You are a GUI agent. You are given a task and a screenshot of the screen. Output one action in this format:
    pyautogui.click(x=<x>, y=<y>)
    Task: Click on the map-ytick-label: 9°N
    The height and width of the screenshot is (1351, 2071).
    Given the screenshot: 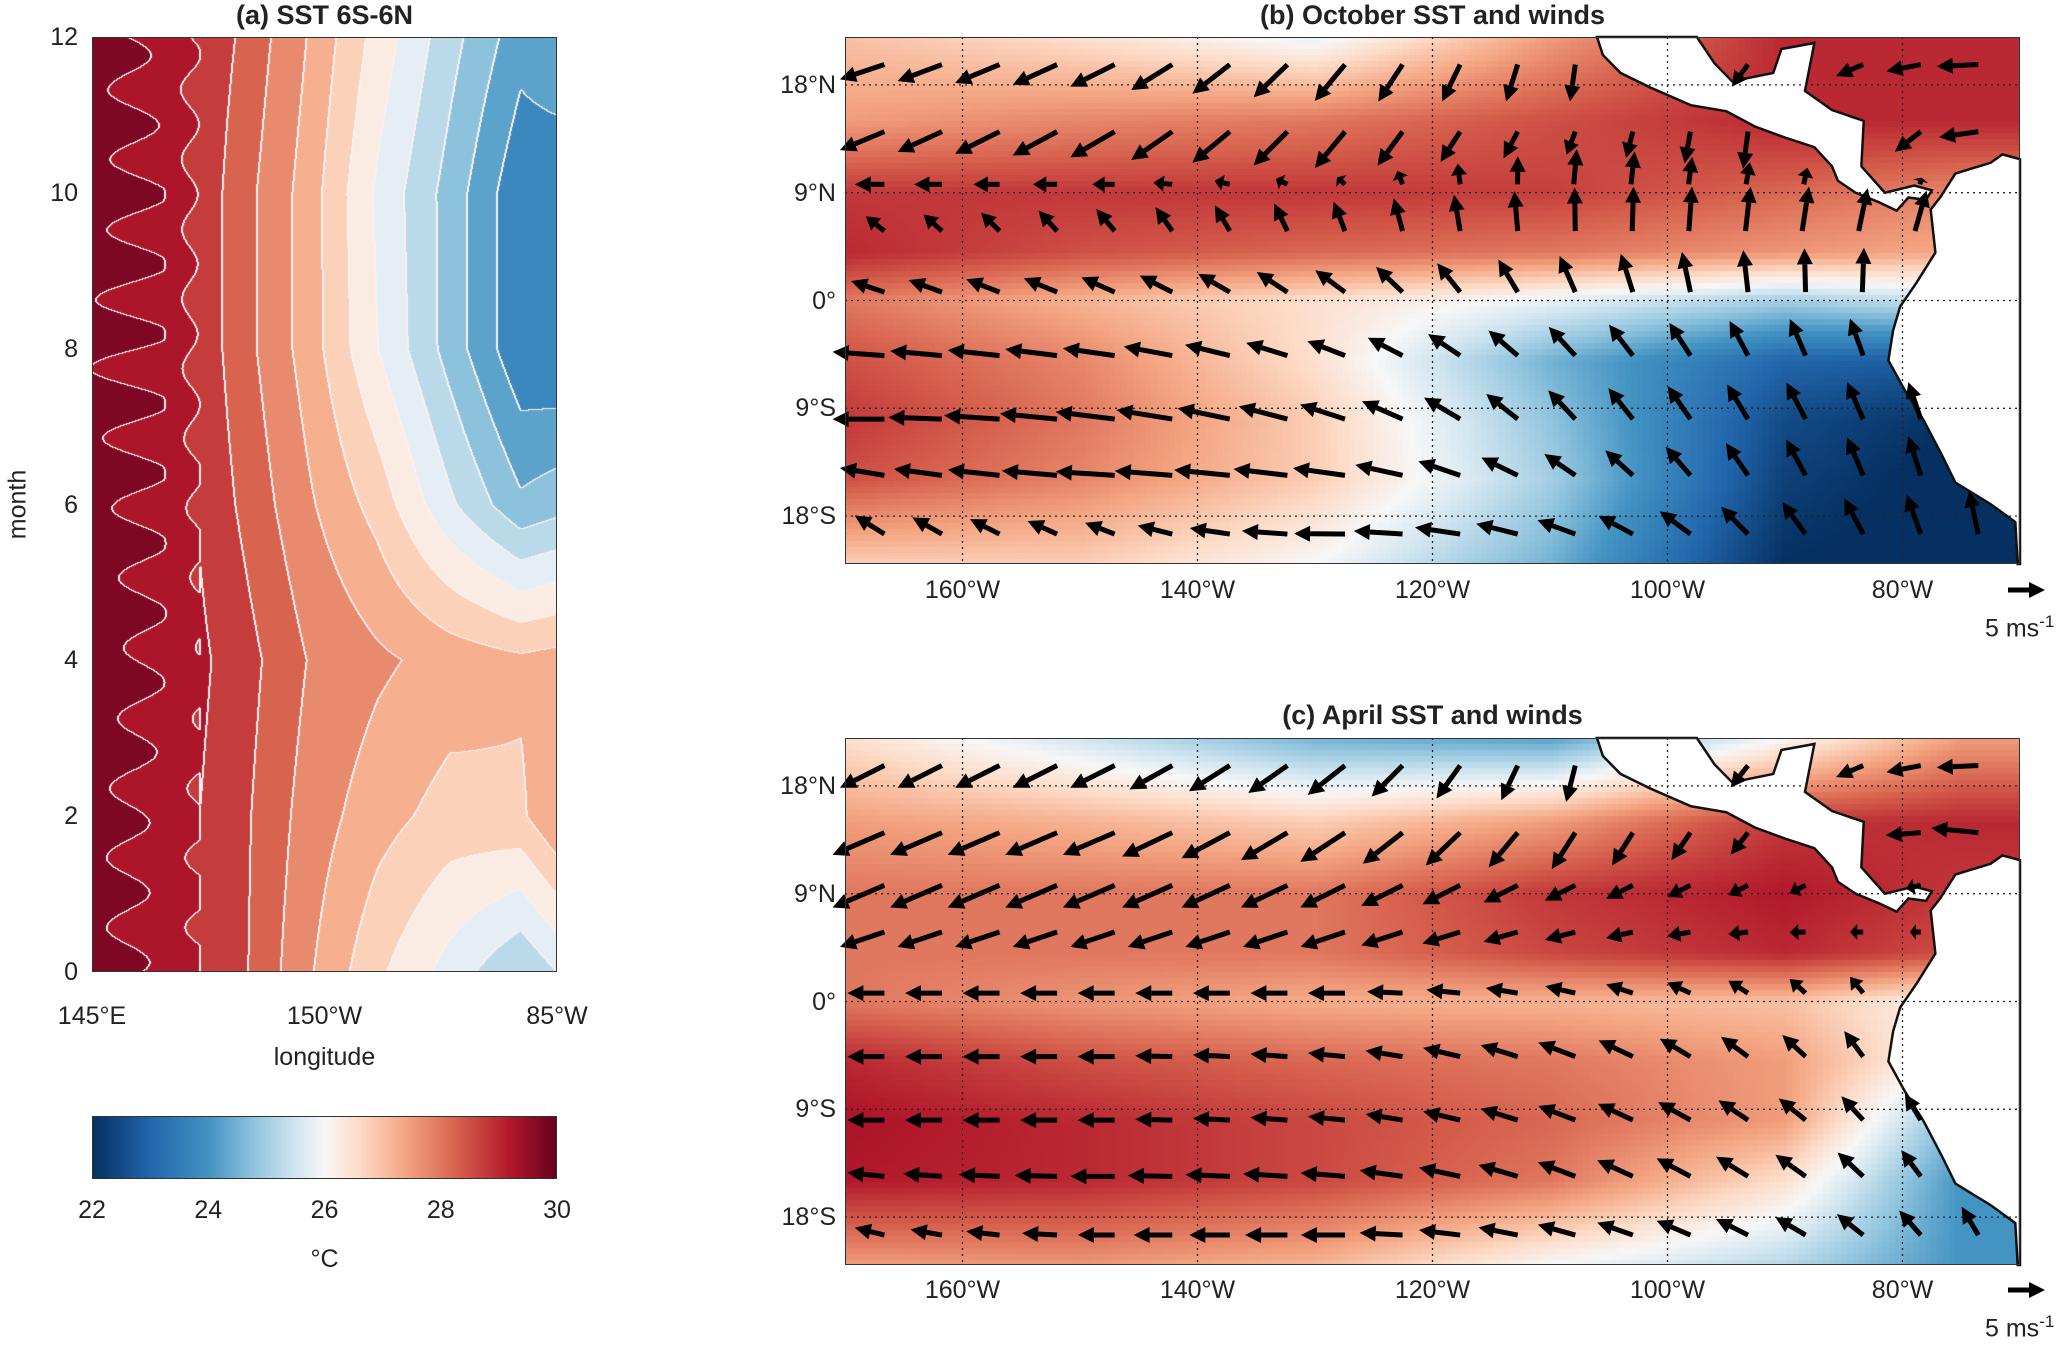 What is the action you would take?
    pyautogui.click(x=815, y=893)
    